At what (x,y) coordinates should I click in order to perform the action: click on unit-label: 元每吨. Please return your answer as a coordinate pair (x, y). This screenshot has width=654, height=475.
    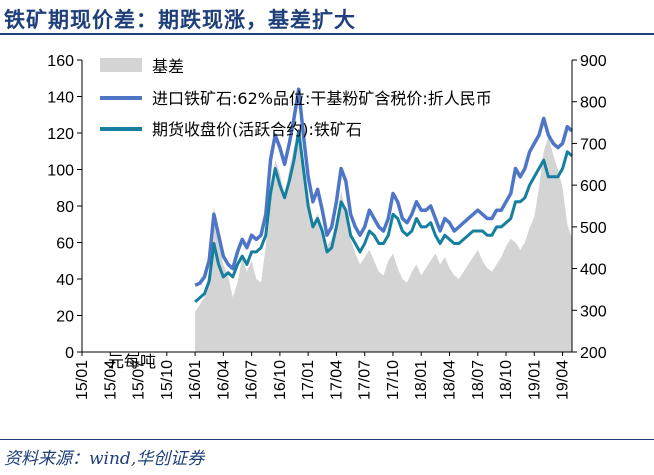
    Looking at the image, I should click on (132, 362).